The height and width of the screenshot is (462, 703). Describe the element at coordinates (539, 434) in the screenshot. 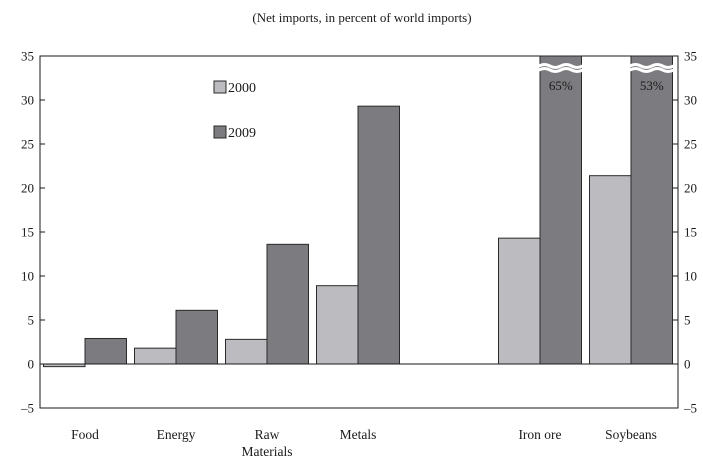

I see `category-label: Iron ore` at that location.